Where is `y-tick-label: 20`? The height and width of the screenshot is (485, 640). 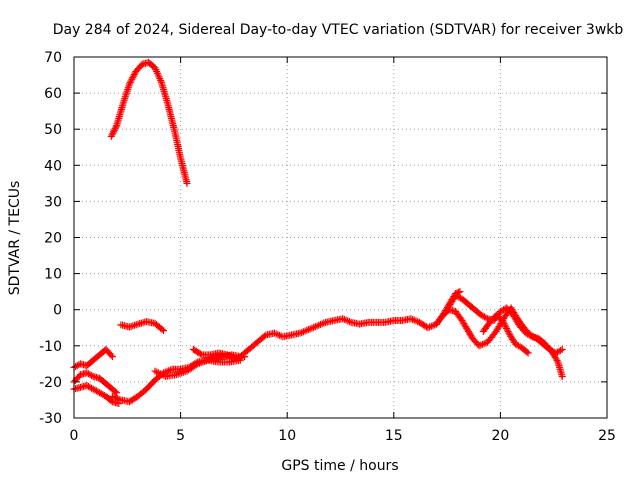 y-tick-label: 20 is located at coordinates (53, 239).